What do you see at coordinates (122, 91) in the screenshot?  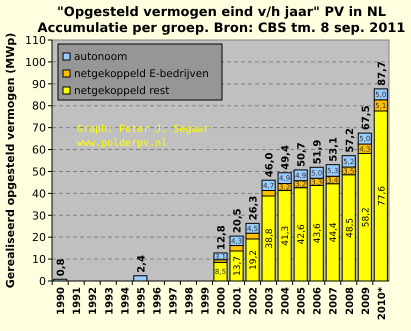 I see `legend-label: netgekoppeld rest` at bounding box center [122, 91].